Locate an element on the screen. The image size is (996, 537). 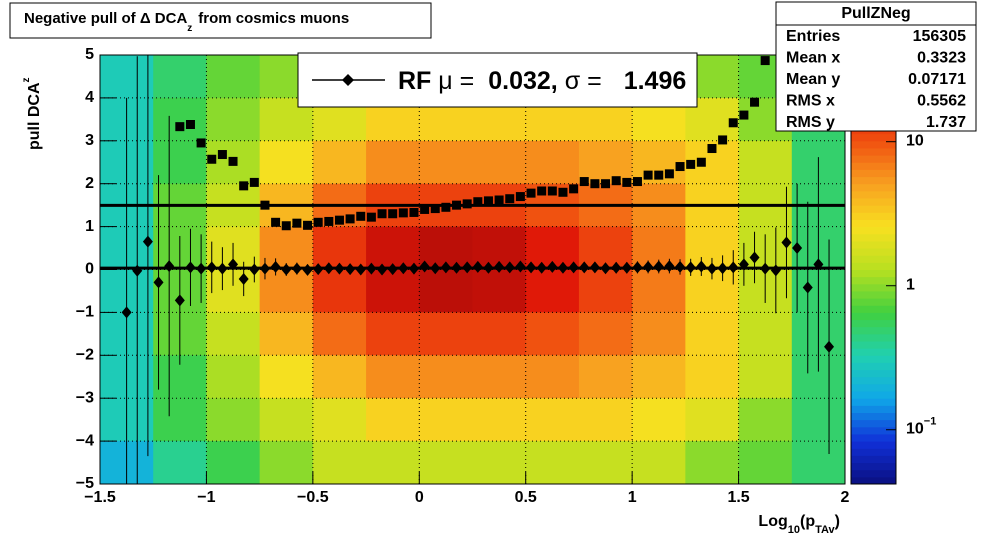
stats-label: RMS x is located at coordinates (810, 101).